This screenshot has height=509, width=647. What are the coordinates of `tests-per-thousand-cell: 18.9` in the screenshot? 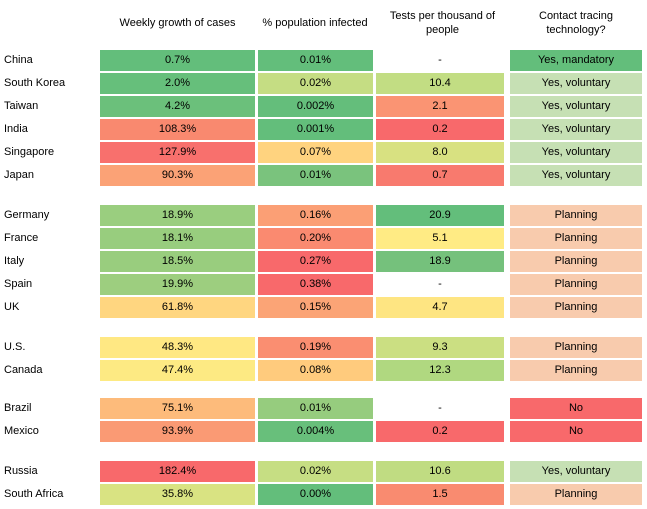 It's located at (440, 261).